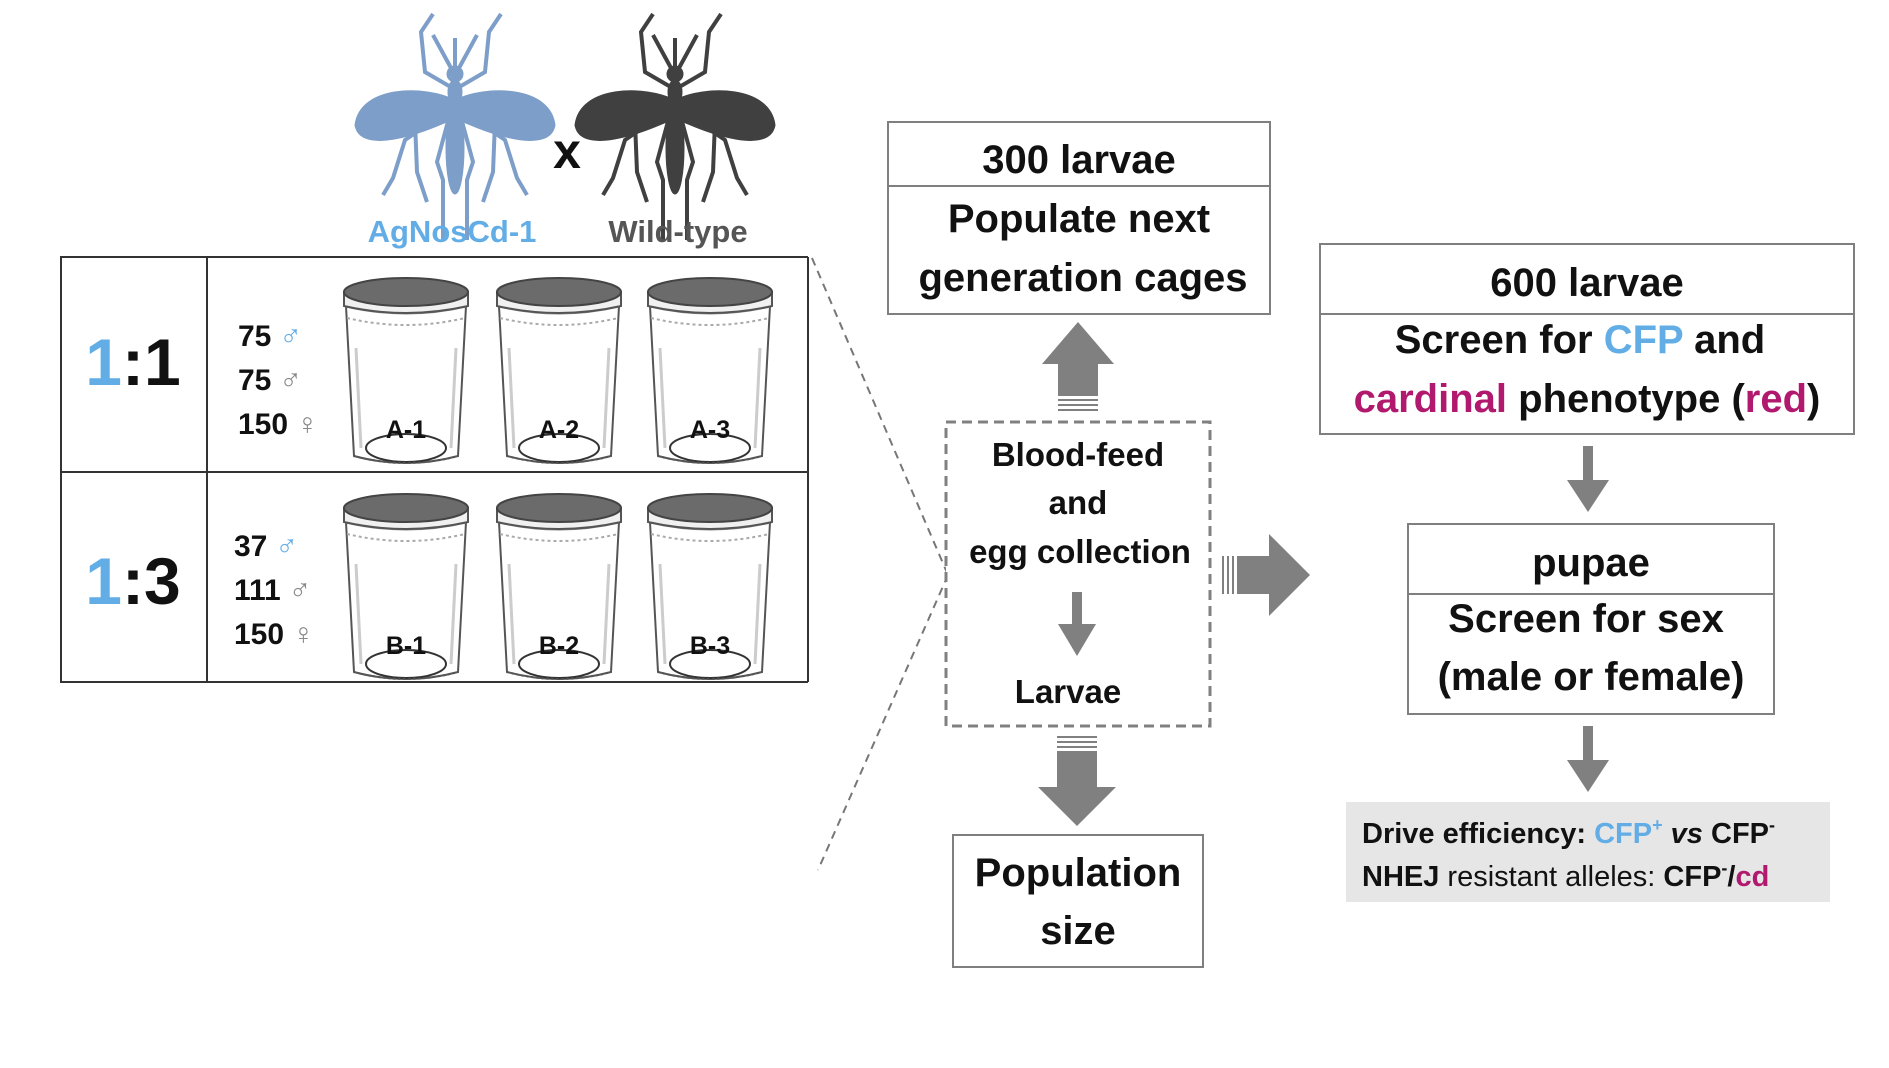  I want to click on blood-feed-box: Blood-feed and egg collection Larvae, so click(1078, 574).